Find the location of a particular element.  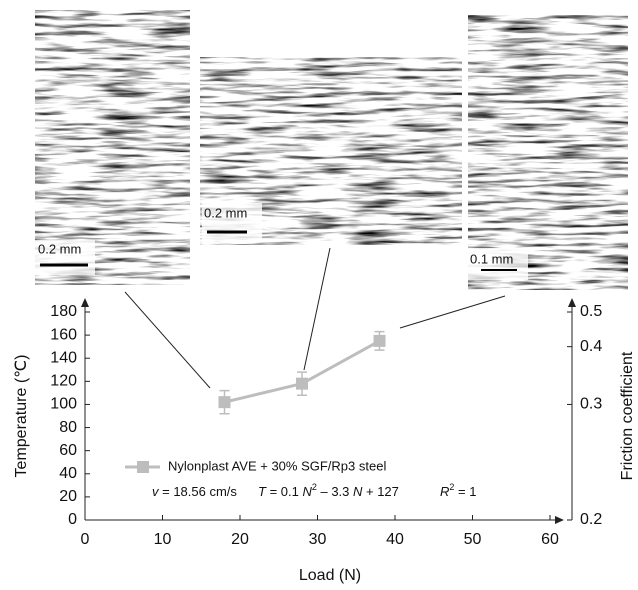

y2-axis-arrow is located at coordinates (572, 302).